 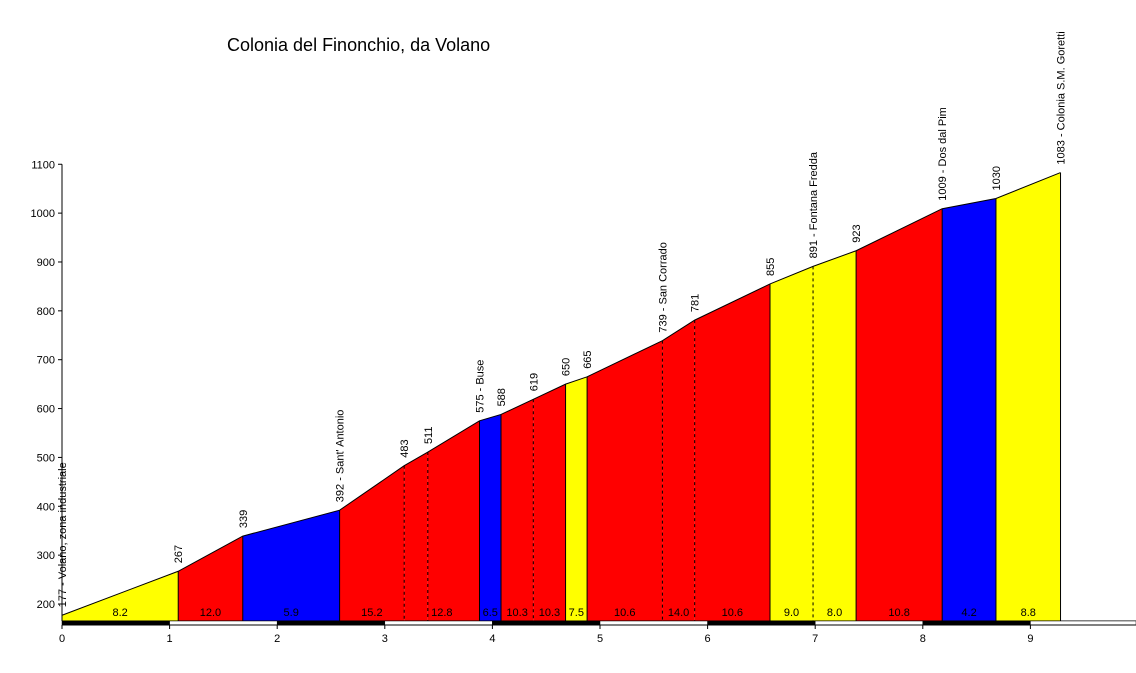 What do you see at coordinates (46, 312) in the screenshot?
I see `y-tick-label: 800` at bounding box center [46, 312].